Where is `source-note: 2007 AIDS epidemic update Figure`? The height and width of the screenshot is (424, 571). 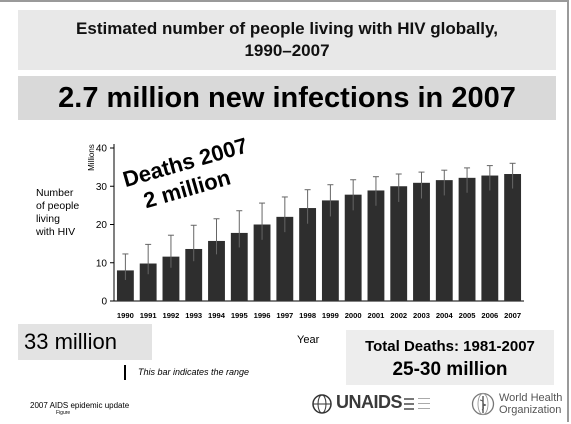
source-note: 2007 AIDS epidemic update Figure is located at coordinates (79, 408).